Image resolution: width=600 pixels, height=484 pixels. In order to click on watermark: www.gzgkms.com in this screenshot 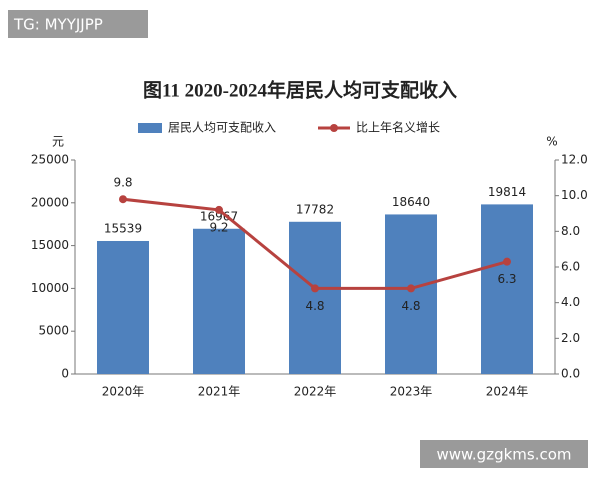, I will do `click(503, 455)`.